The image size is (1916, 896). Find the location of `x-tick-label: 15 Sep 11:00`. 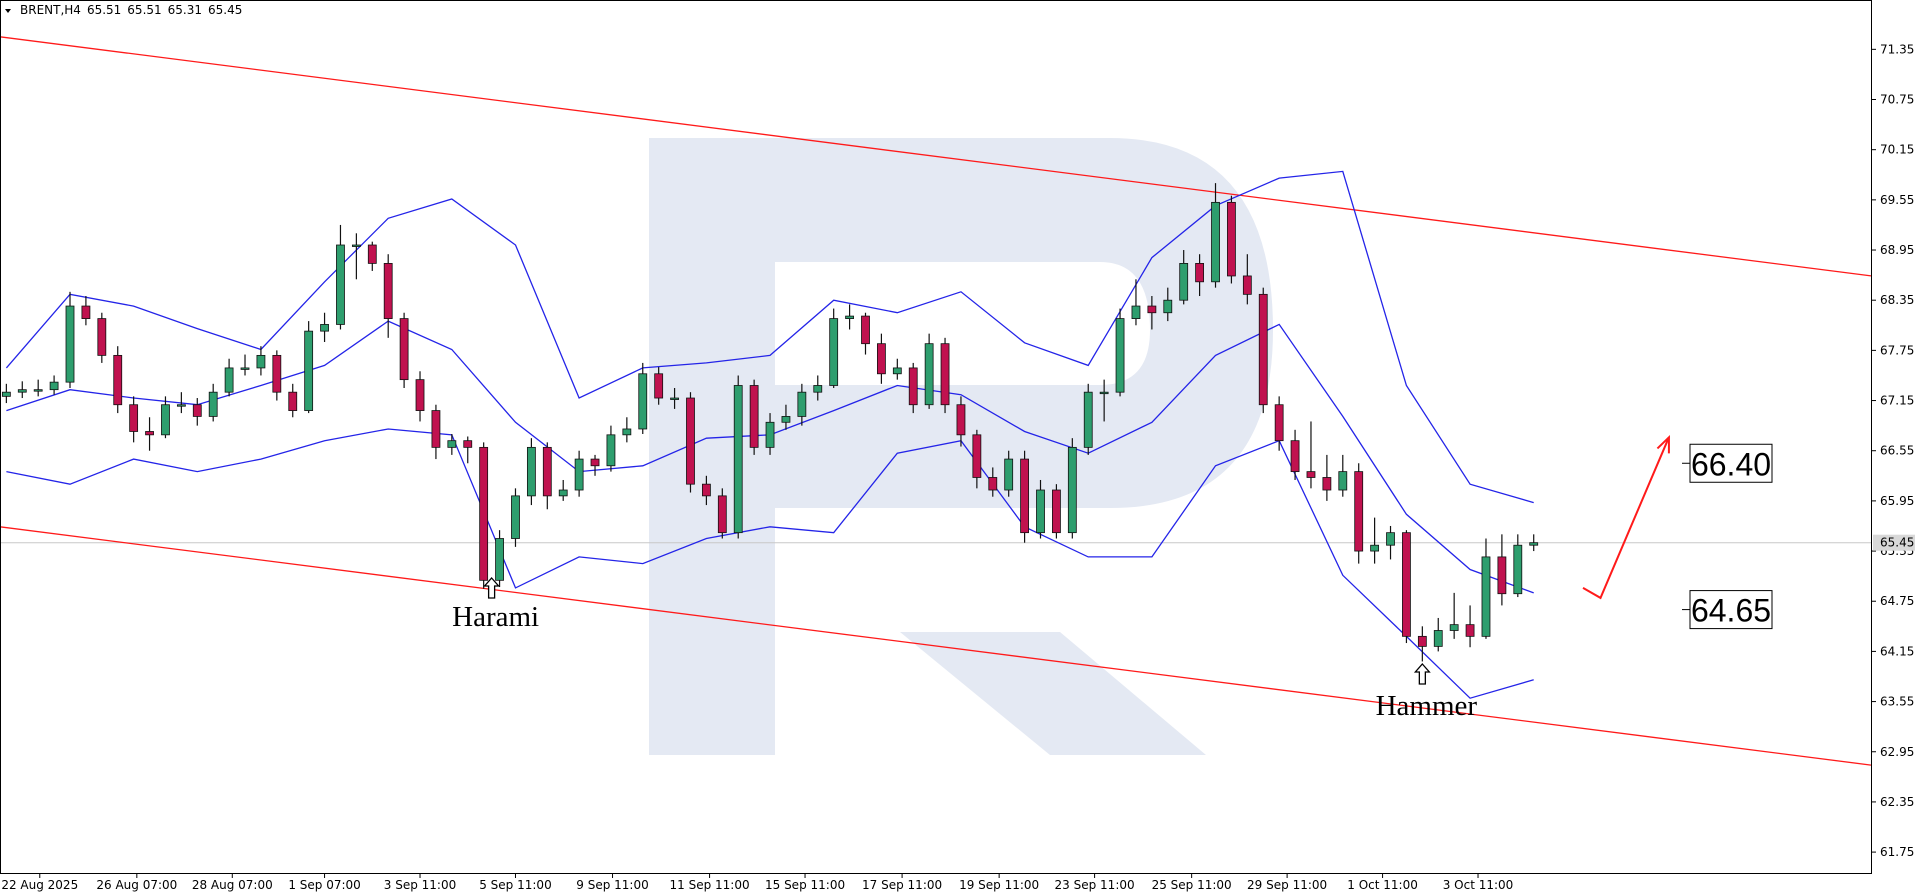

x-tick-label: 15 Sep 11:00 is located at coordinates (805, 885).